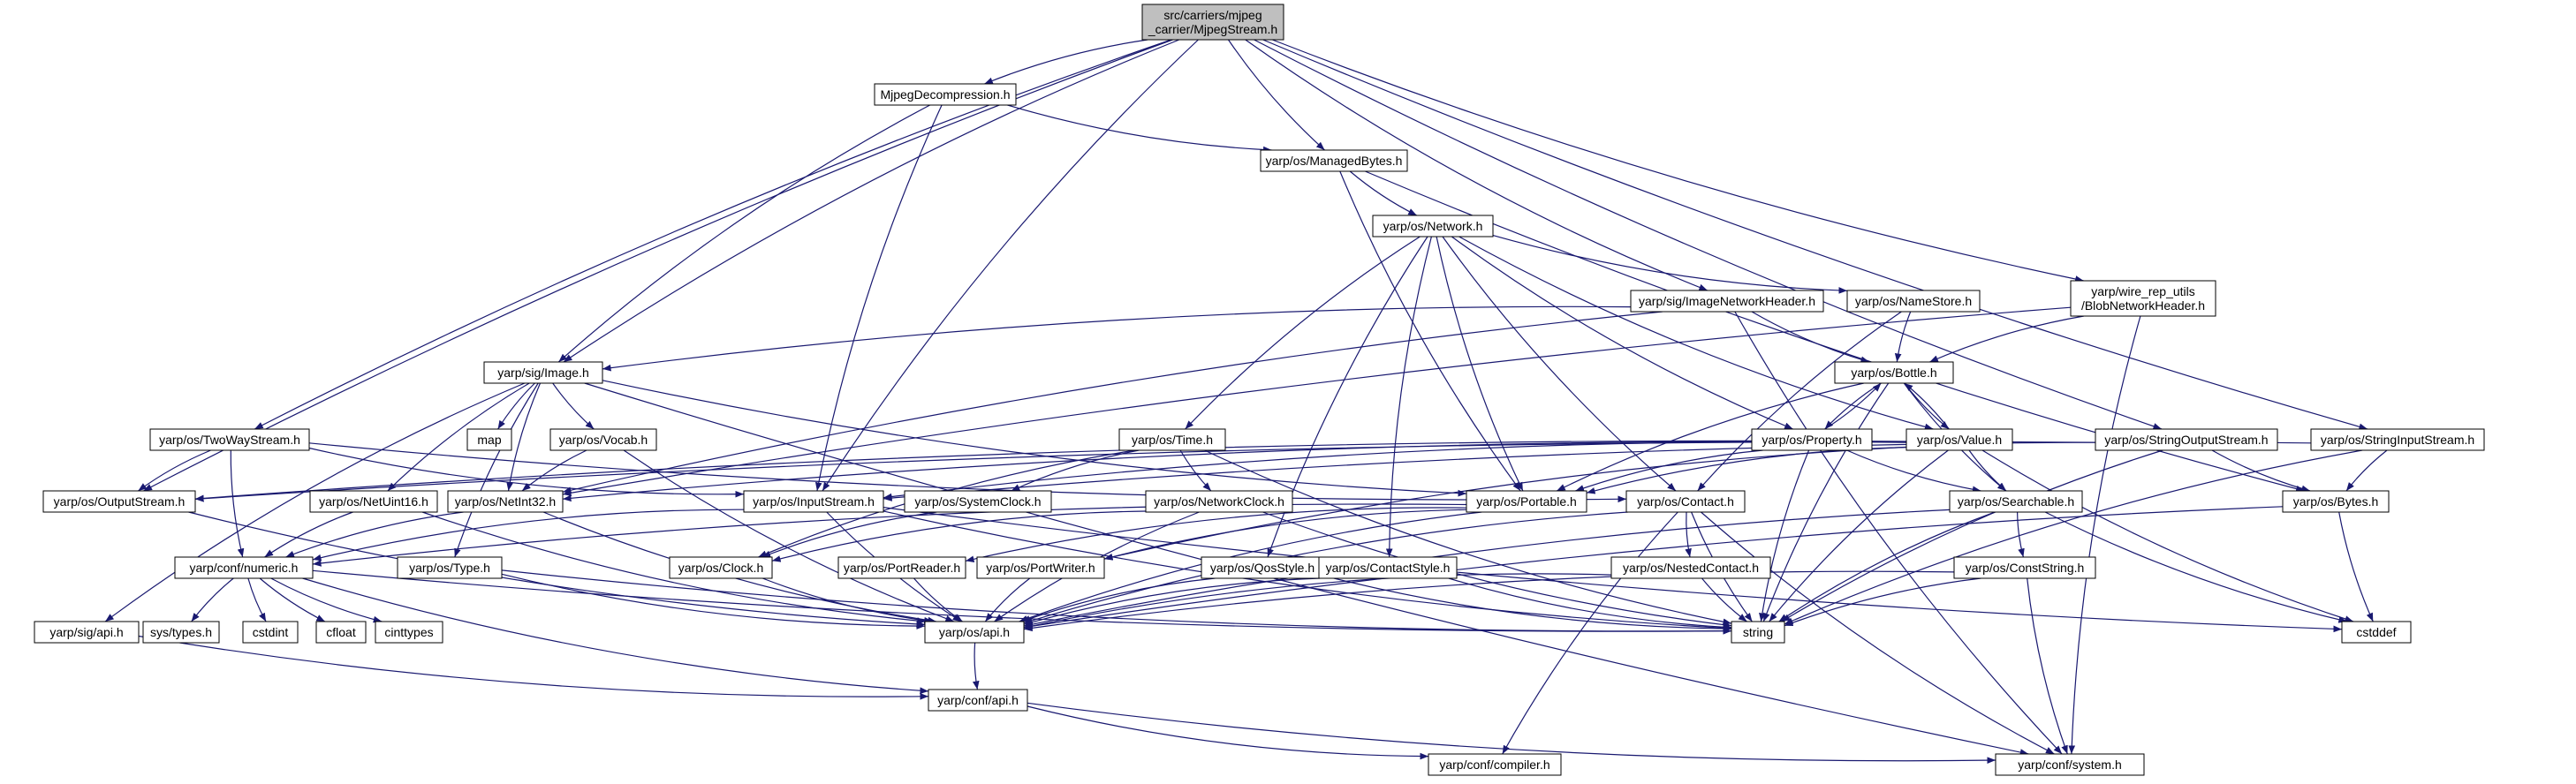 This screenshot has width=2576, height=784. I want to click on edge-contactstyle-to-string, so click(1590, 604).